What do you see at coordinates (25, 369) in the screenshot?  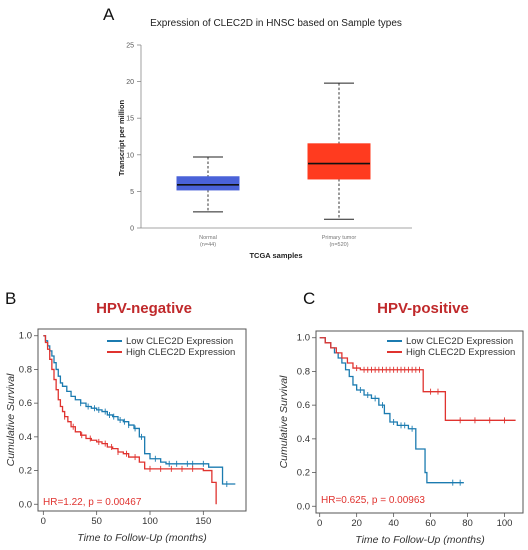 I see `km-b-y-tick-label: 0.8` at bounding box center [25, 369].